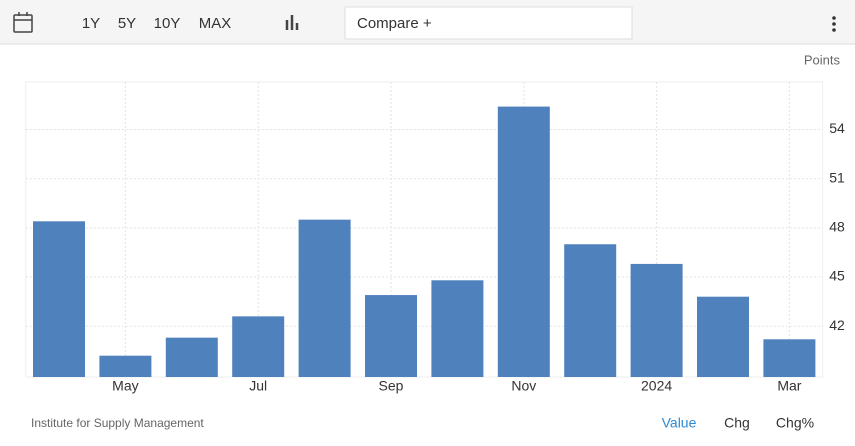  What do you see at coordinates (795, 423) in the screenshot?
I see `view-tab: Chg%` at bounding box center [795, 423].